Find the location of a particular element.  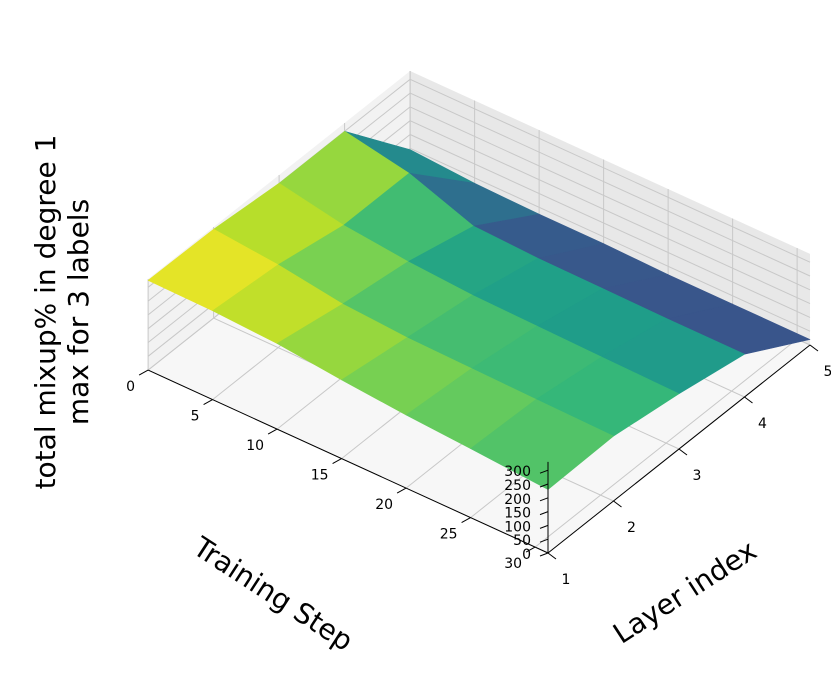

z-tick-label: 150 is located at coordinates (517, 514).